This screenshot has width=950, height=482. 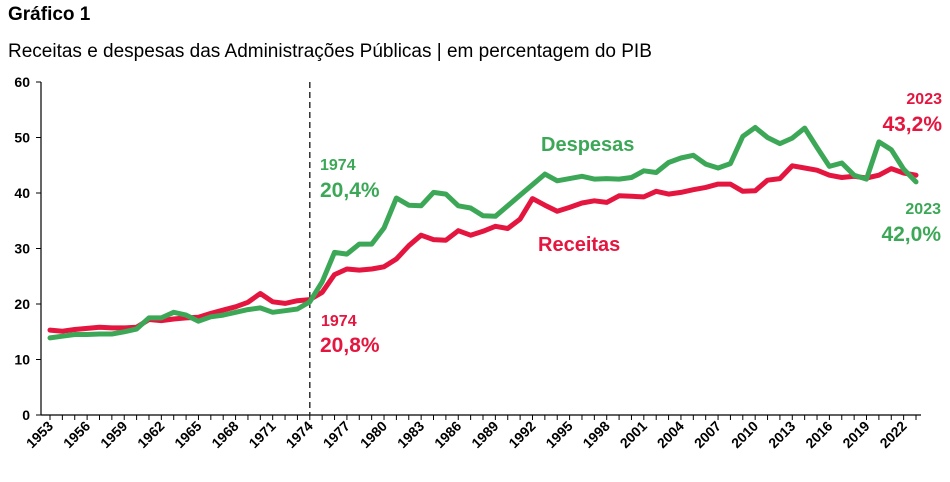 I want to click on y-tick-label: 50, so click(x=22, y=138).